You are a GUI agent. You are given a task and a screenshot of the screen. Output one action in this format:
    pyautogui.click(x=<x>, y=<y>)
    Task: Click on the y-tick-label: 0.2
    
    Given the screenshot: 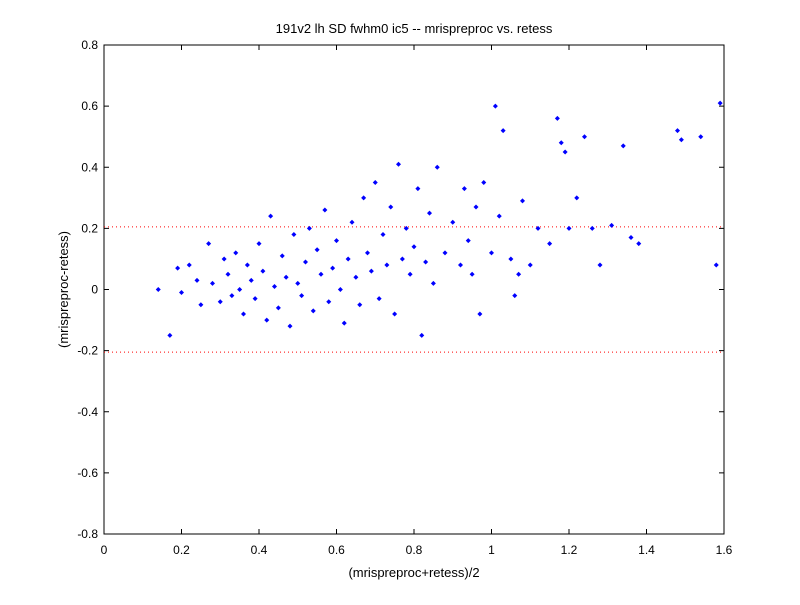 What is the action you would take?
    pyautogui.click(x=89, y=228)
    